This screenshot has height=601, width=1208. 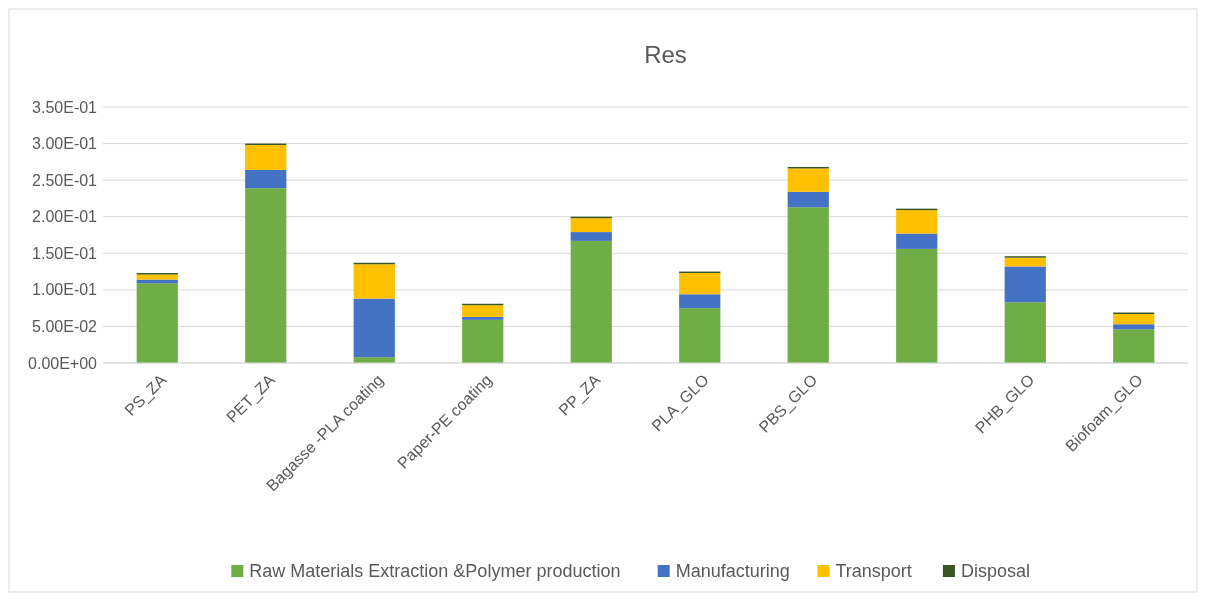 I want to click on legend-label: Raw Materials Extraction &Polymer production, so click(x=435, y=571).